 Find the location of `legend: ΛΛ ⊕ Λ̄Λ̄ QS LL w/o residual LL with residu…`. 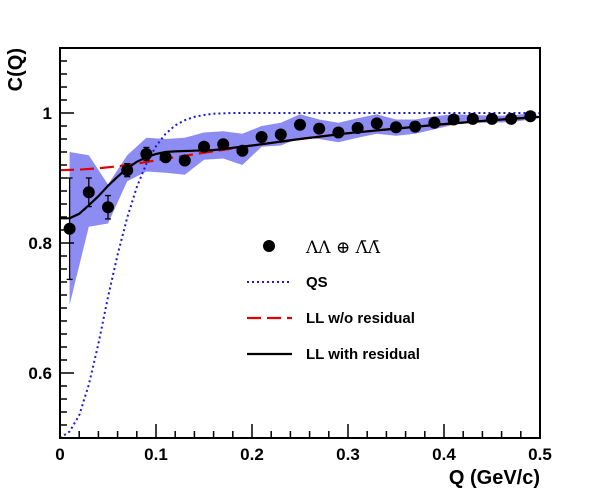

legend: ΛΛ ⊕ Λ̄Λ̄ QS LL w/o residual LL with residu… is located at coordinates (333, 300).